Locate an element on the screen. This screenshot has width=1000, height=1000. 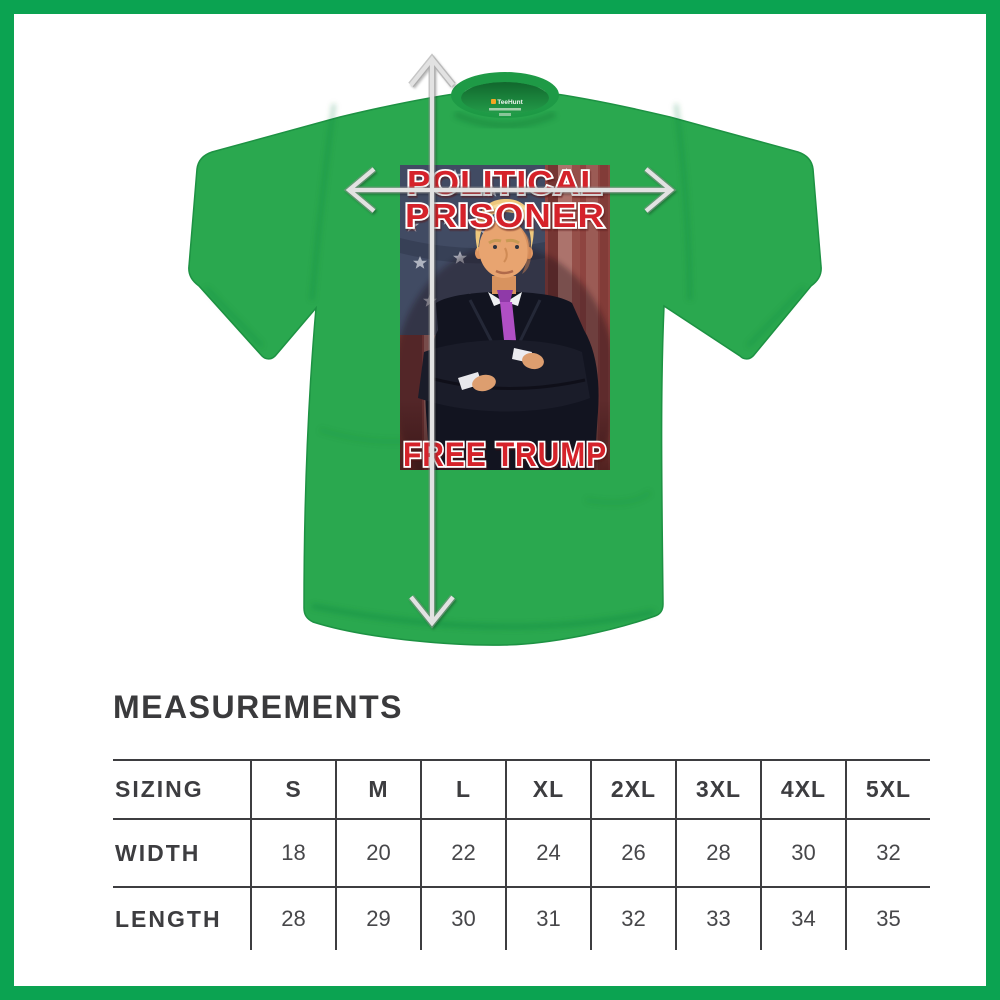
row-label-width: WIDTH is located at coordinates (158, 852).